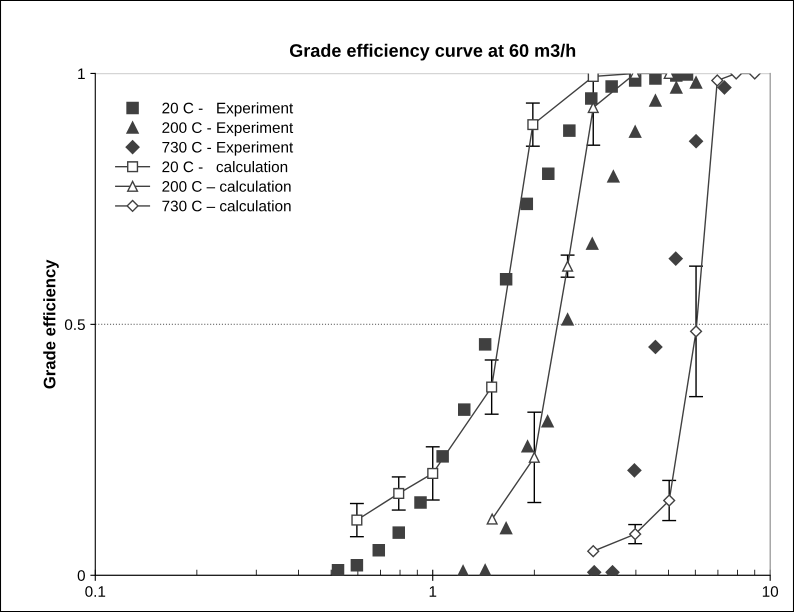 The height and width of the screenshot is (612, 794). Describe the element at coordinates (225, 166) in the screenshot. I see `legend-label: 20 C - calculation` at that location.